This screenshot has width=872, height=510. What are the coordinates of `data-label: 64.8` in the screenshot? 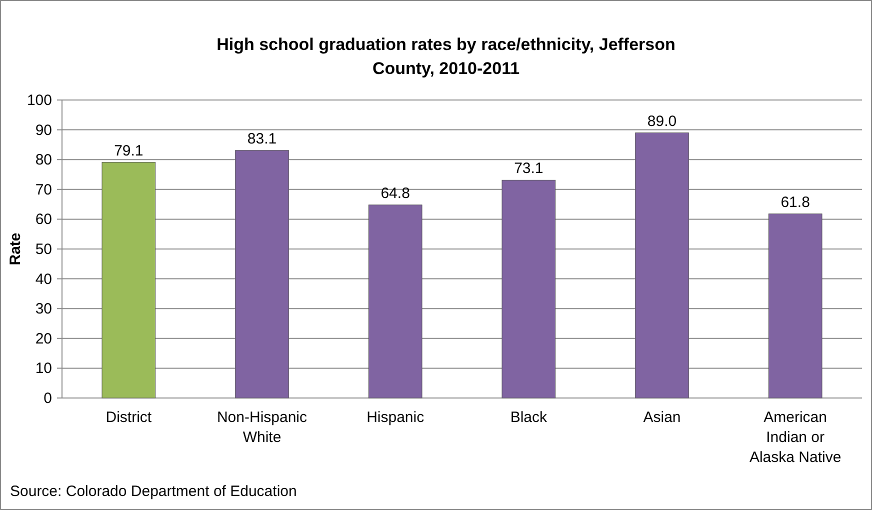 It's located at (395, 193).